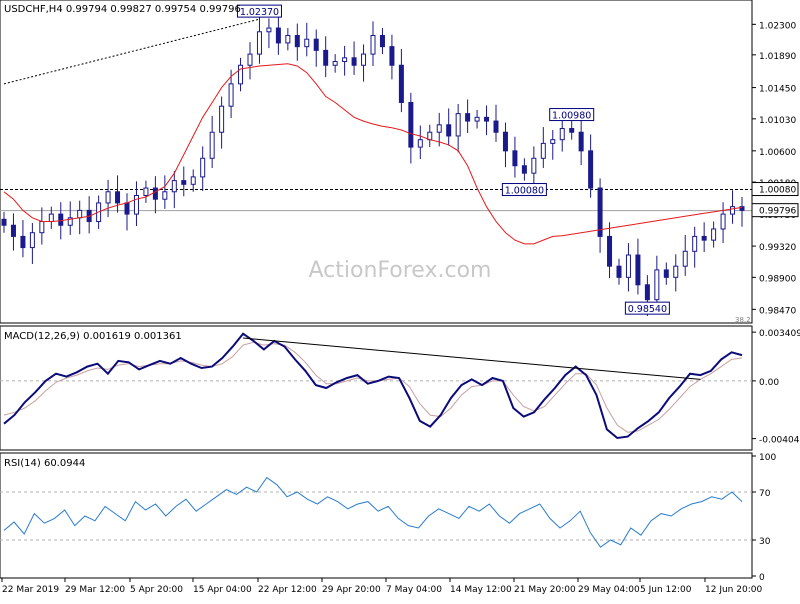 Image resolution: width=800 pixels, height=604 pixels. Describe the element at coordinates (609, 590) in the screenshot. I see `x-tick-label: 29 May 04:00` at that location.